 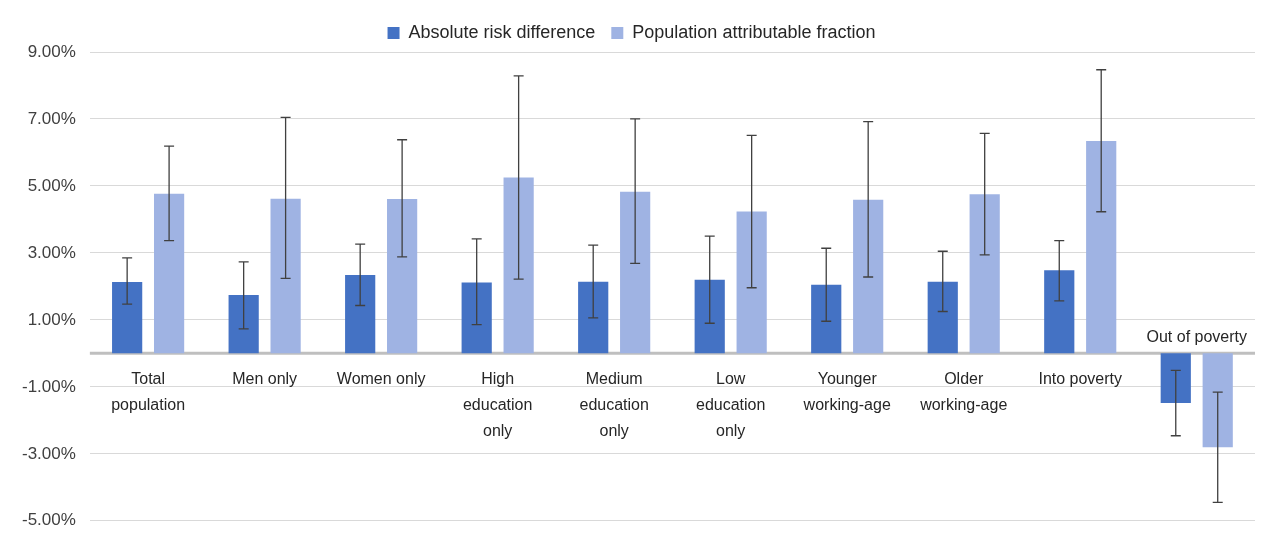 What do you see at coordinates (502, 31) in the screenshot?
I see `legend-label: Absolute risk difference` at bounding box center [502, 31].